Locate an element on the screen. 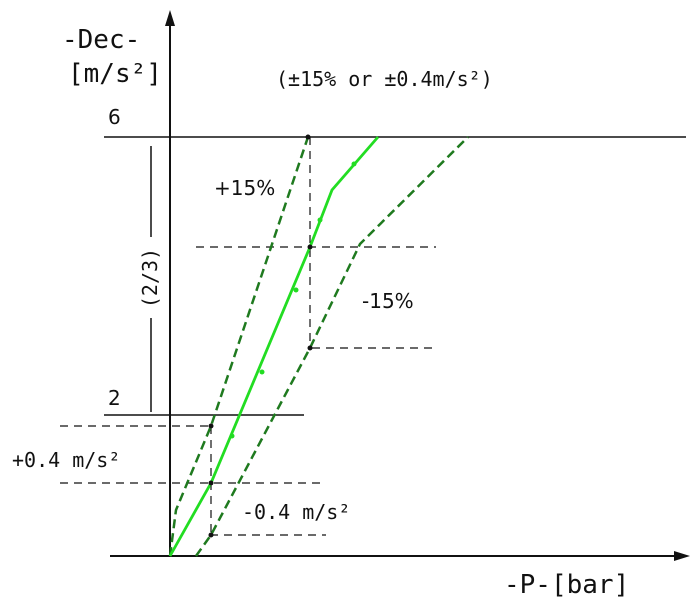 The image size is (691, 608). label-plus-0-4: +0.4 m/s² is located at coordinates (66, 460).